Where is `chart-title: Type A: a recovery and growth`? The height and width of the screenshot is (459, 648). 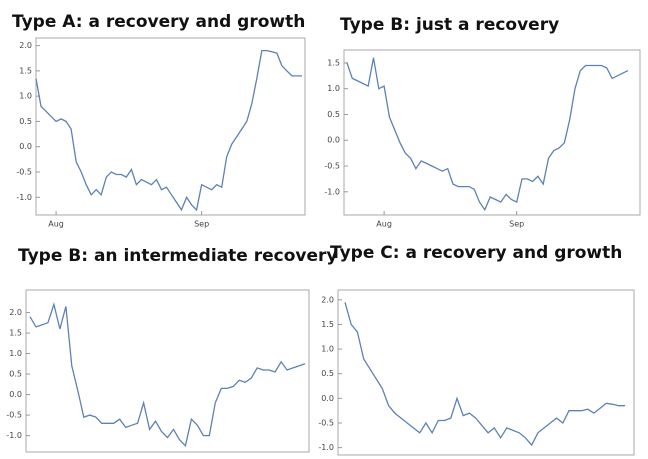 chart-title: Type A: a recovery and growth is located at coordinates (158, 22).